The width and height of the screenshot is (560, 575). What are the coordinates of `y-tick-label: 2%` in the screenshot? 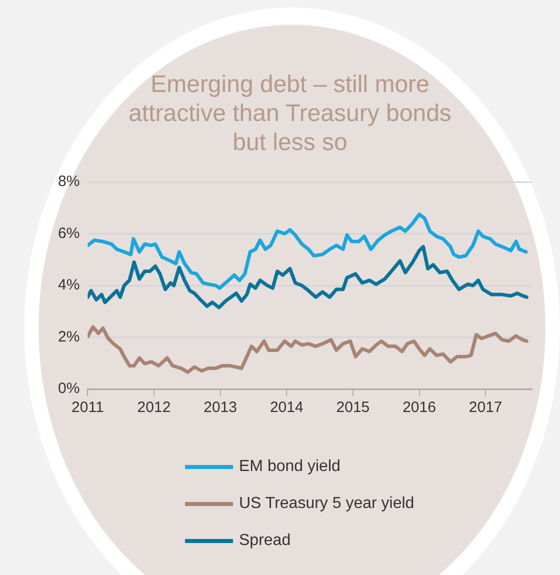 It's located at (69, 337).